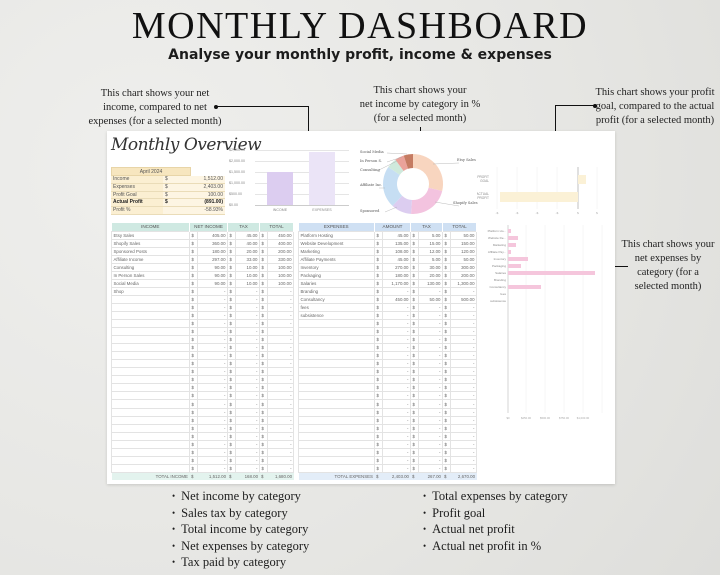  What do you see at coordinates (336, 275) in the screenshot?
I see `expenses-category-cell: Packaging` at bounding box center [336, 275].